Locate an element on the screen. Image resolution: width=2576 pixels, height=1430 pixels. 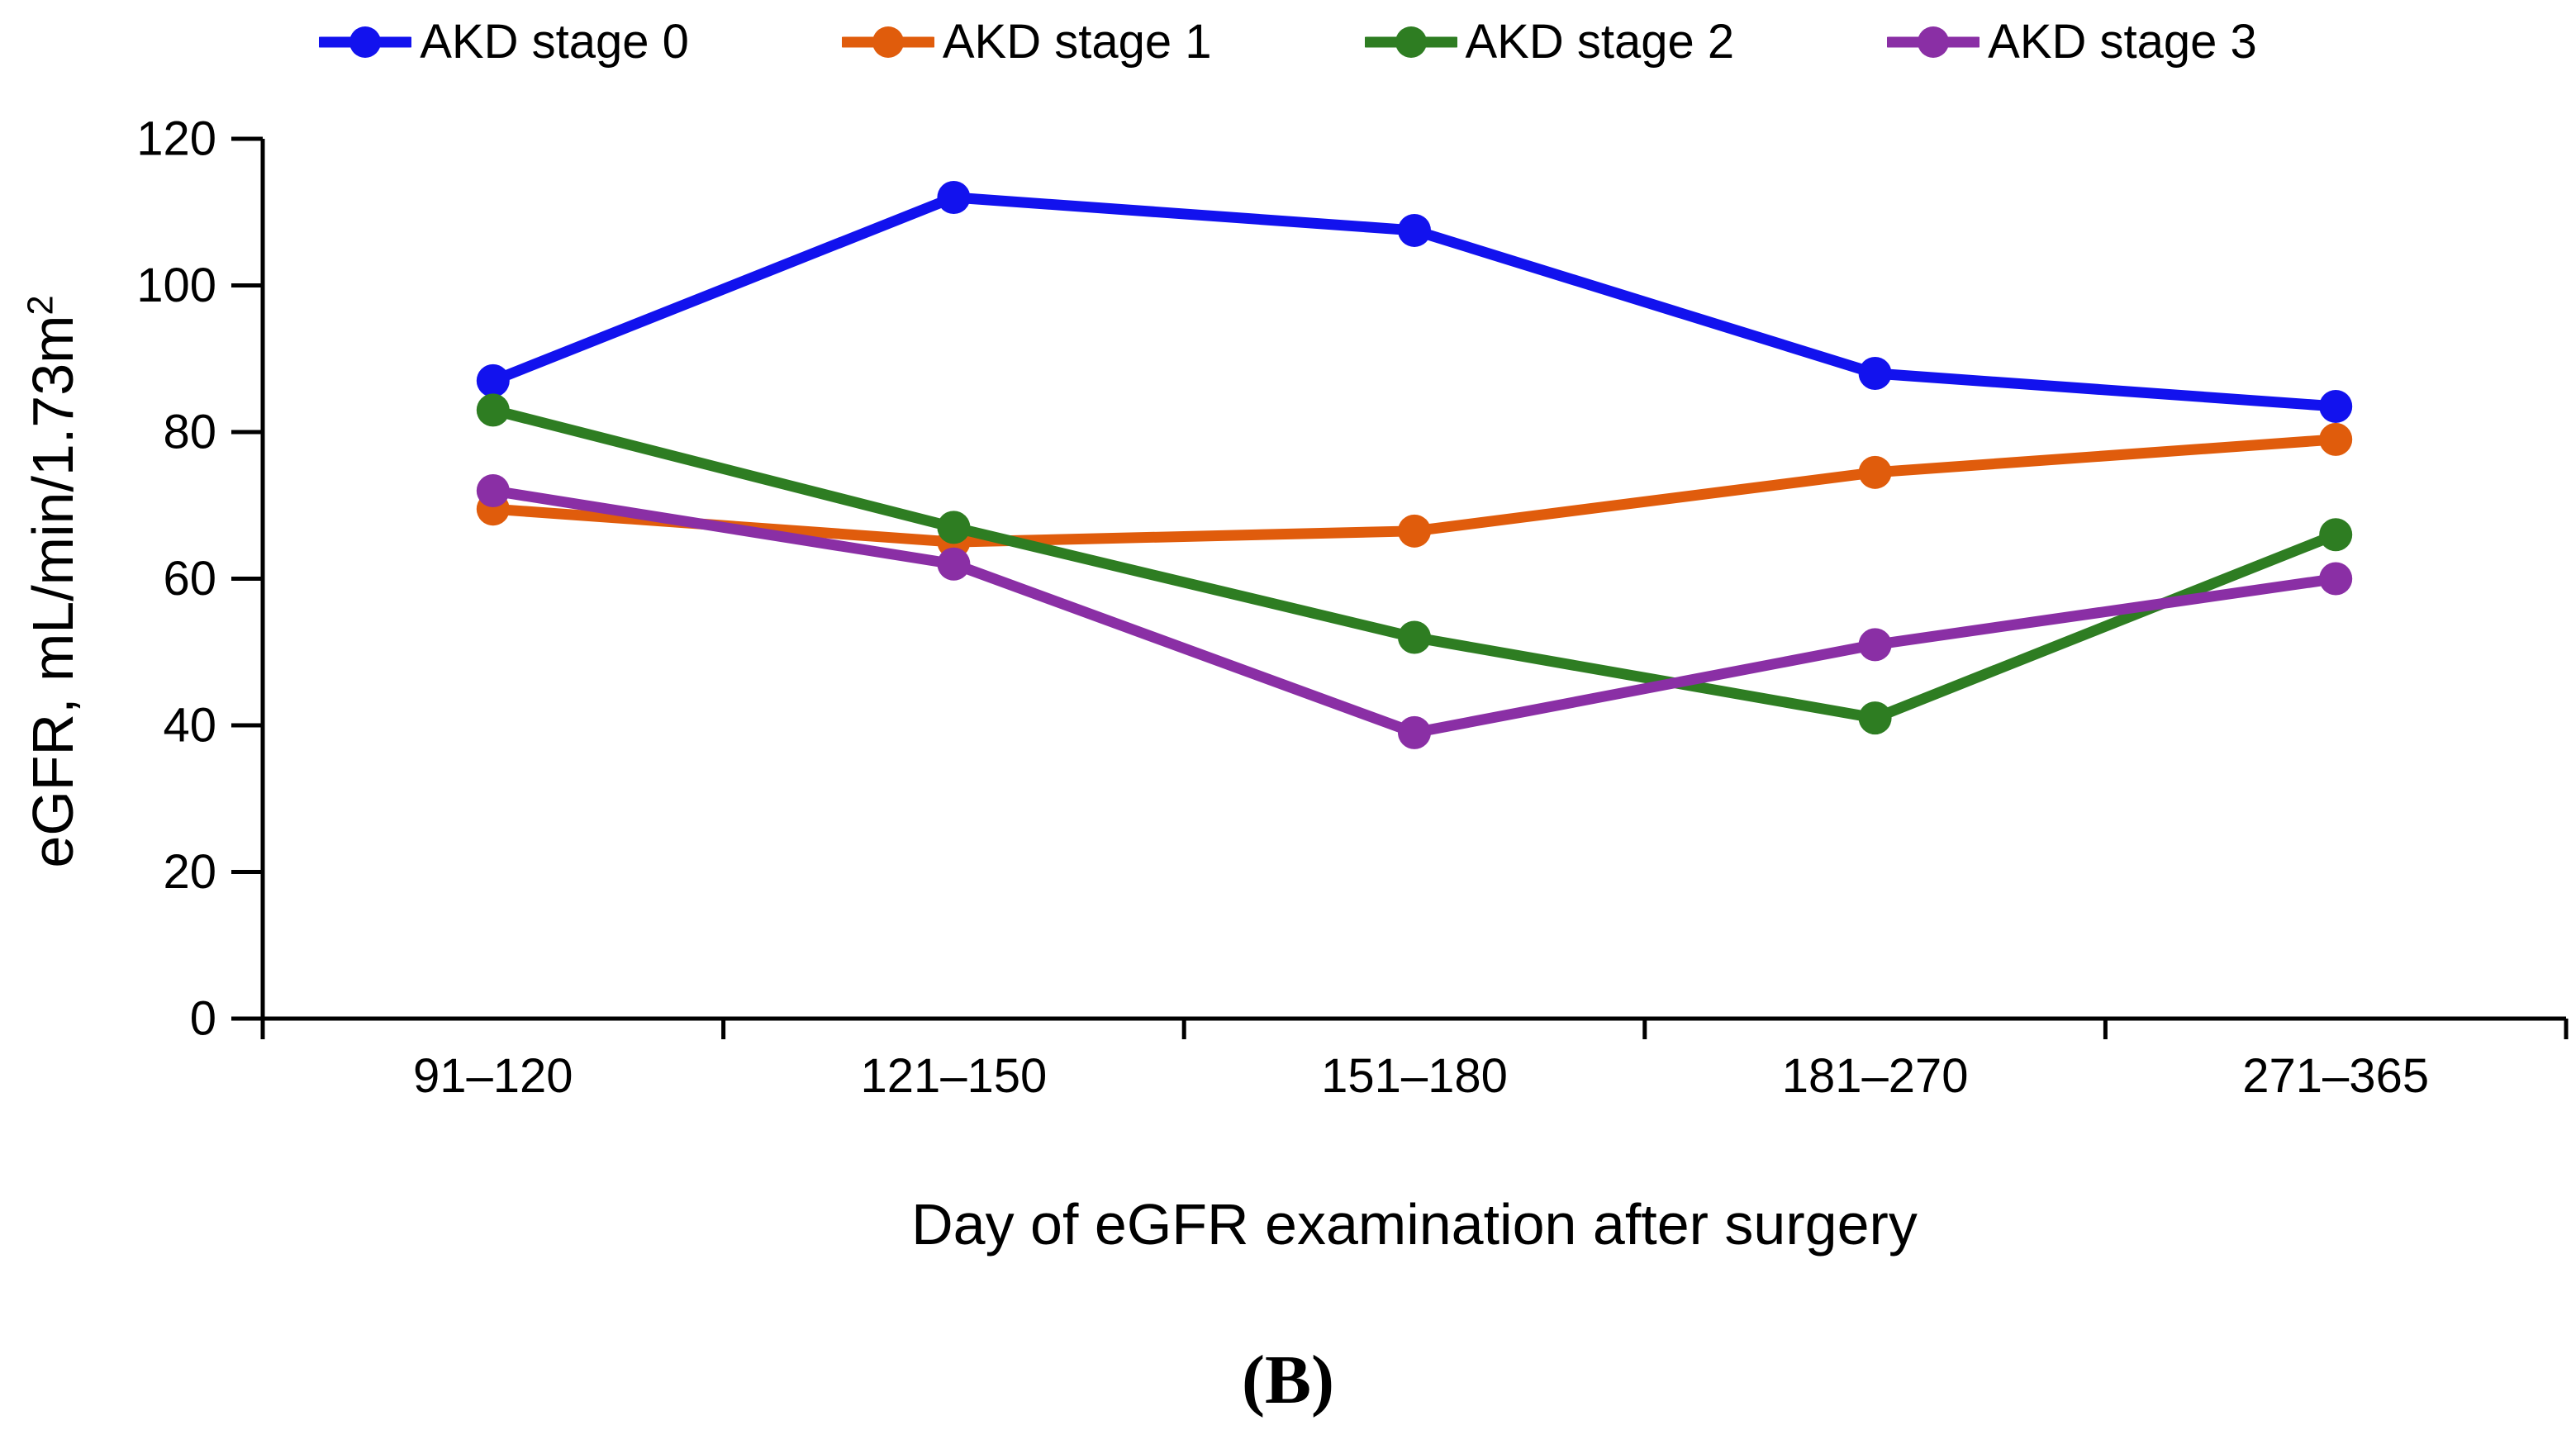
legend-item-akd-stage-2: AKD stage 2 is located at coordinates (1549, 42).